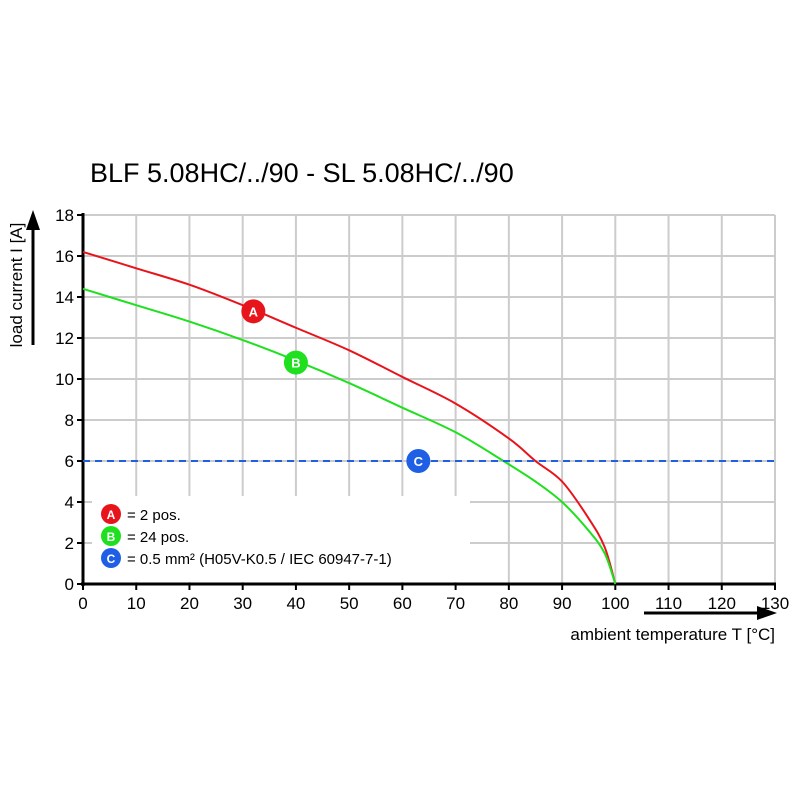 This screenshot has width=800, height=800. I want to click on legend-entry-b: B = 24 pos., so click(145, 536).